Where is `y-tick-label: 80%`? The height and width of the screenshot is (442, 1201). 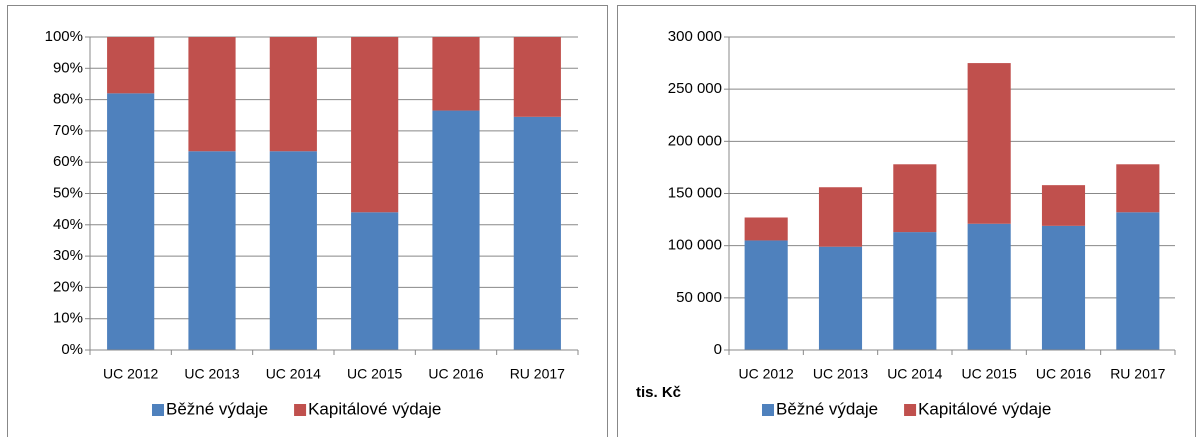
y-tick-label: 80% is located at coordinates (68, 99).